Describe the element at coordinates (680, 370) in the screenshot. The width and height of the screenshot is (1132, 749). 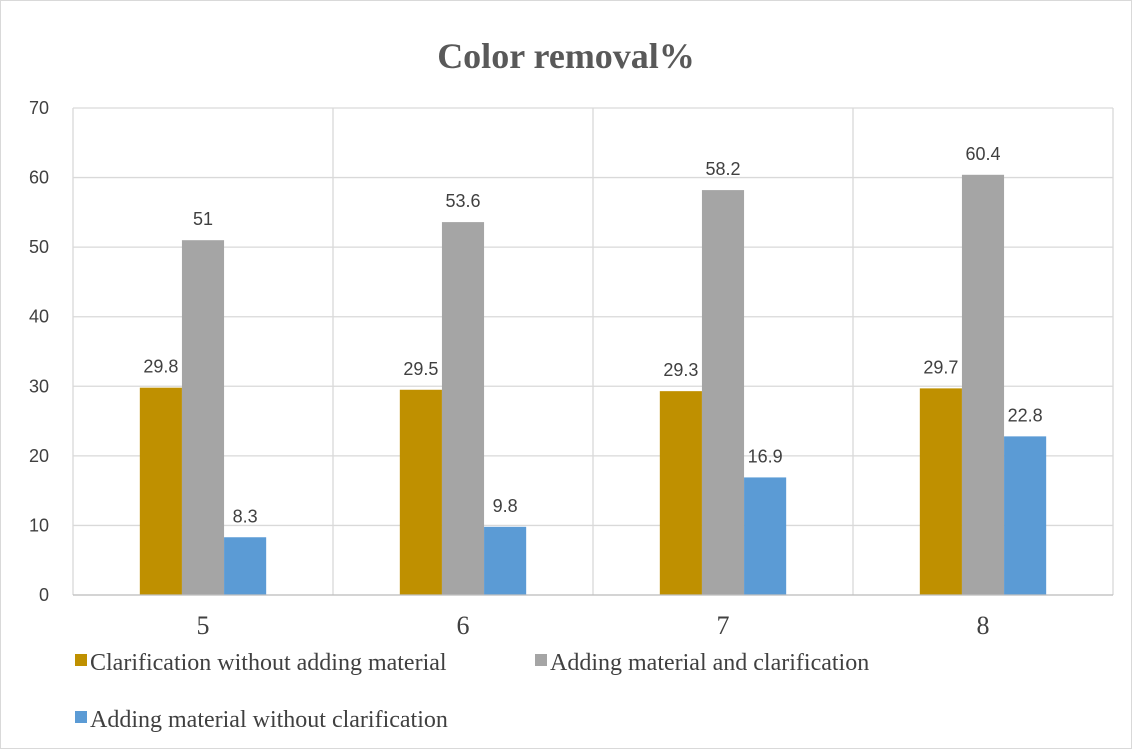
I see `data-label: 29.3` at that location.